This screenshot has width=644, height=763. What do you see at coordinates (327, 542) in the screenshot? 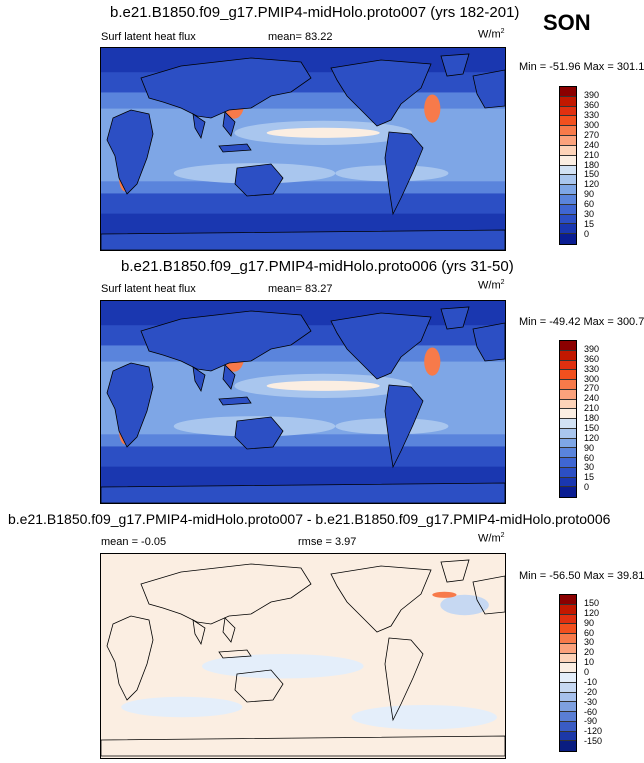
I see `panel3-rmse-label: rmse = 3.97` at bounding box center [327, 542].